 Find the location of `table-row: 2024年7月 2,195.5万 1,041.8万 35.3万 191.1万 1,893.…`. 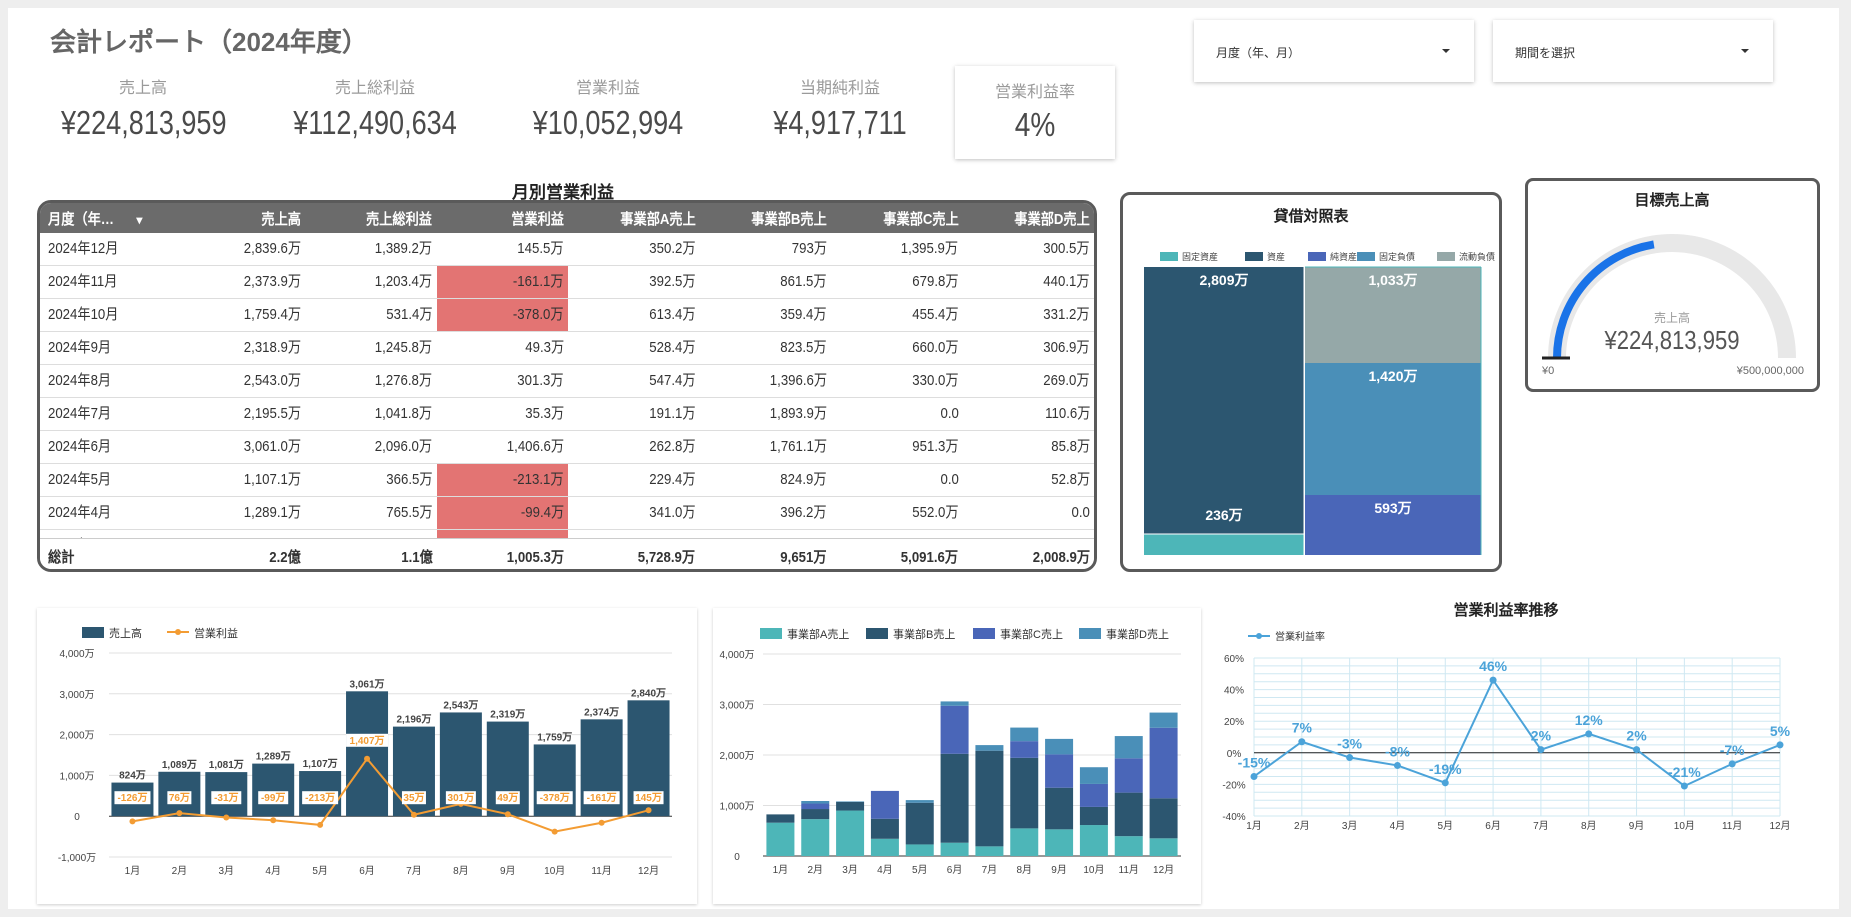

table-row: 2024年7月 2,195.5万 1,041.8万 35.3万 191.1万 1,893.… is located at coordinates (567, 414).